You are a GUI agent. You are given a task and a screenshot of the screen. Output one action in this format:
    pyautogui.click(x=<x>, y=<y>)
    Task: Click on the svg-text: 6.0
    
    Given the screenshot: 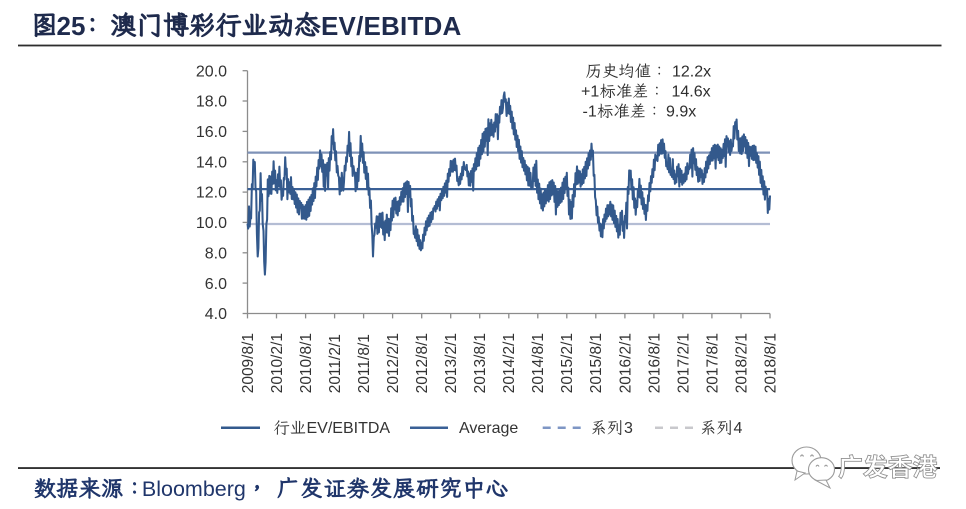 What is the action you would take?
    pyautogui.click(x=216, y=284)
    